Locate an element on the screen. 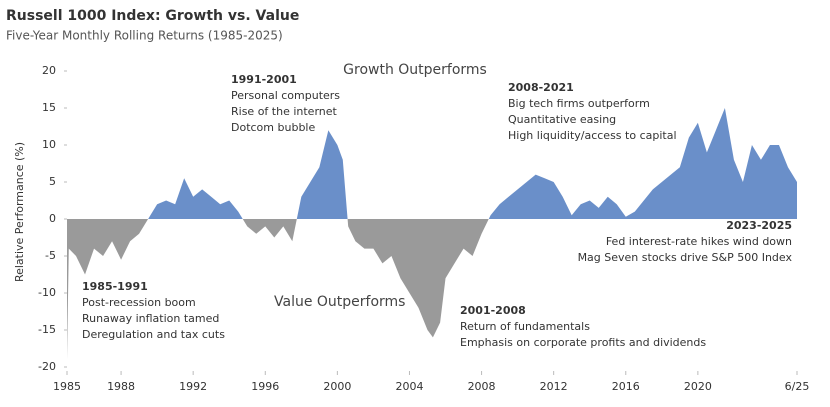 The image size is (830, 407). annotation-title: 1991-2001 is located at coordinates (264, 79).